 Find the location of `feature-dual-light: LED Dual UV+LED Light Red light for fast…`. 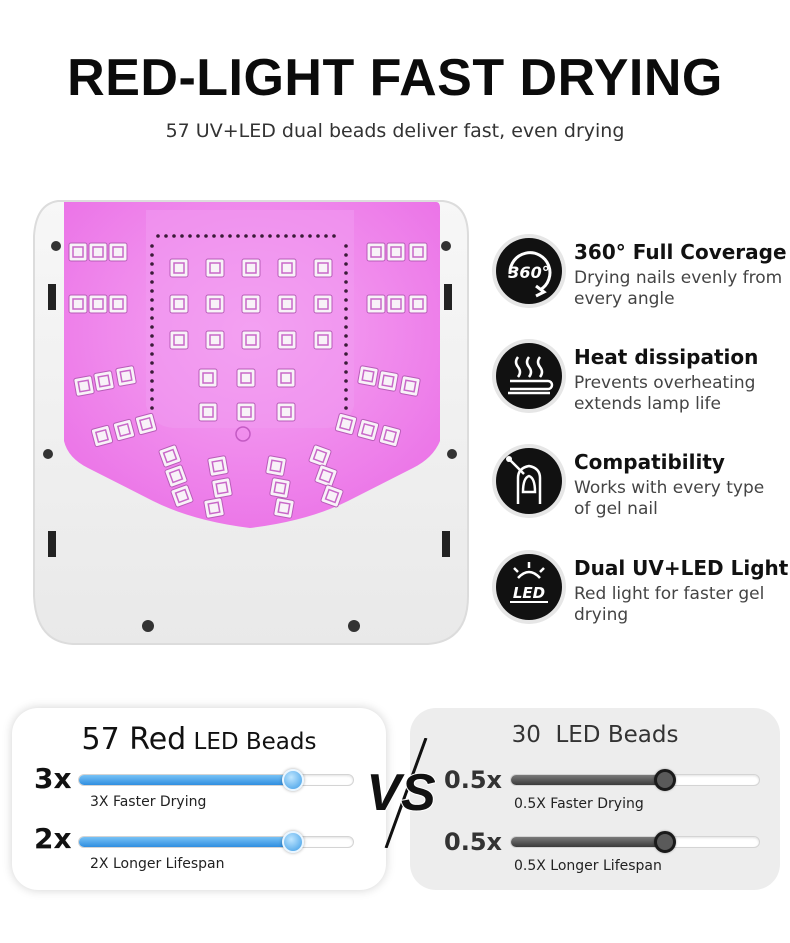

feature-dual-light: LED Dual UV+LED Light Red light for fast… is located at coordinates (642, 594).